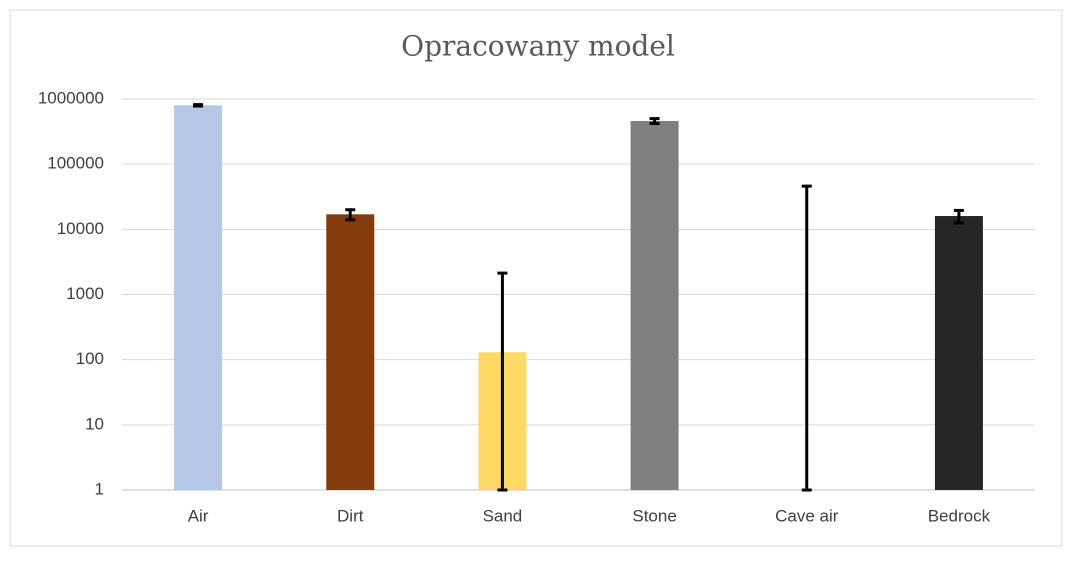  Describe the element at coordinates (959, 515) in the screenshot. I see `x-tick-label: Bedrock` at that location.